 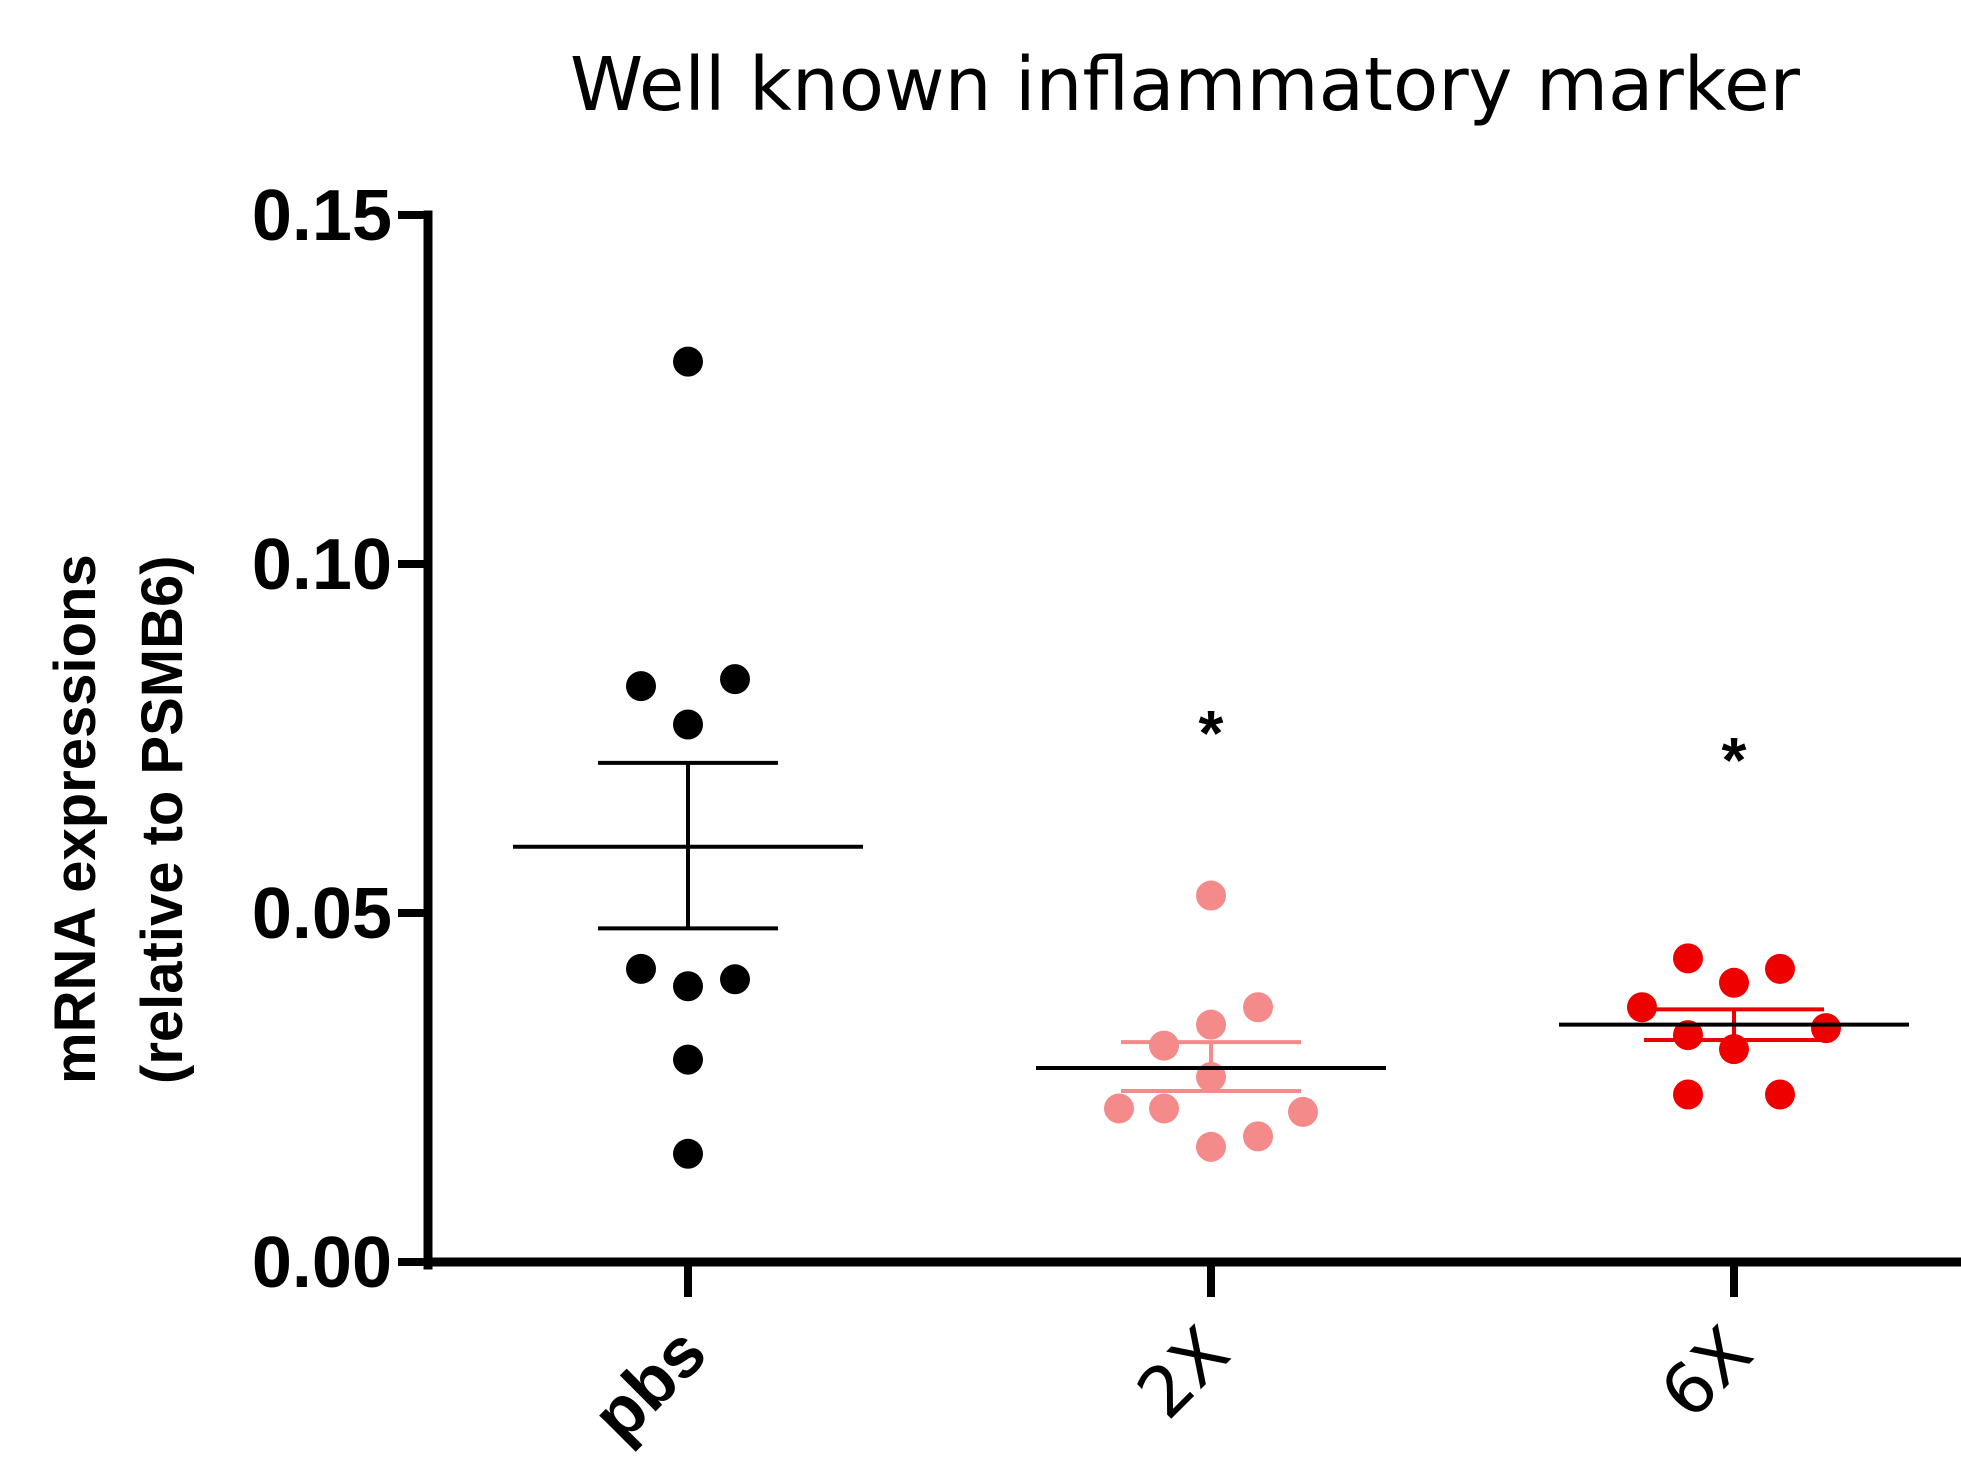 I want to click on y-ticks: 0.00 0.05 0.10 0.15, so click(x=340, y=739).